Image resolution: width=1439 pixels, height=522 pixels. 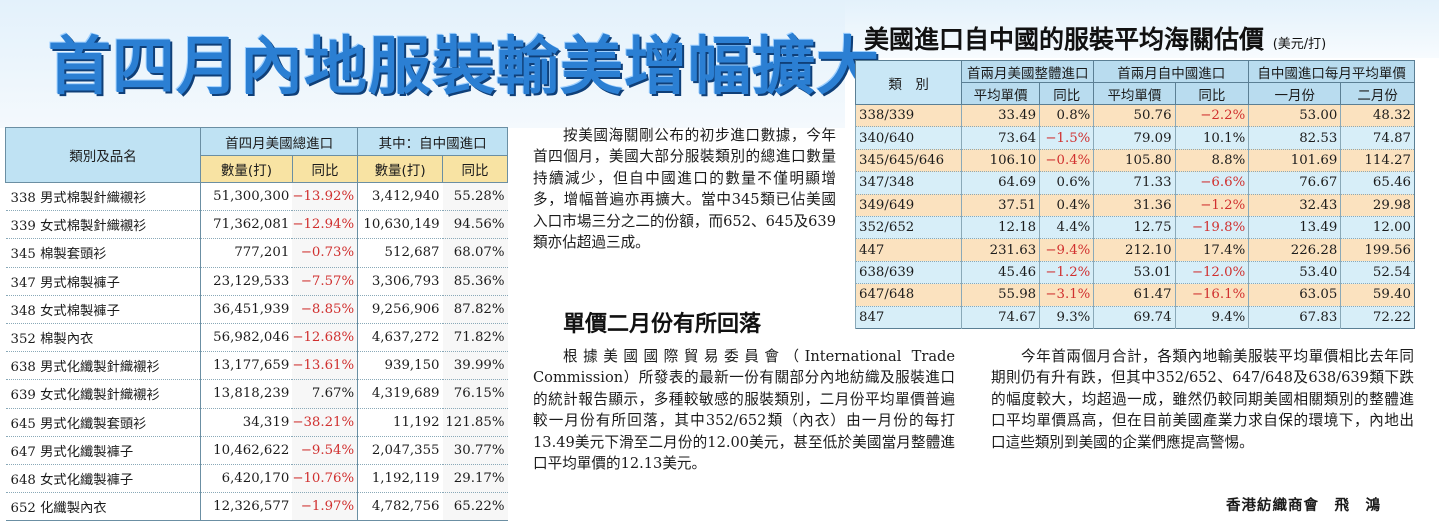 What do you see at coordinates (400, 450) in the screenshot?
I see `china-qty-cell: 2,047,355` at bounding box center [400, 450].